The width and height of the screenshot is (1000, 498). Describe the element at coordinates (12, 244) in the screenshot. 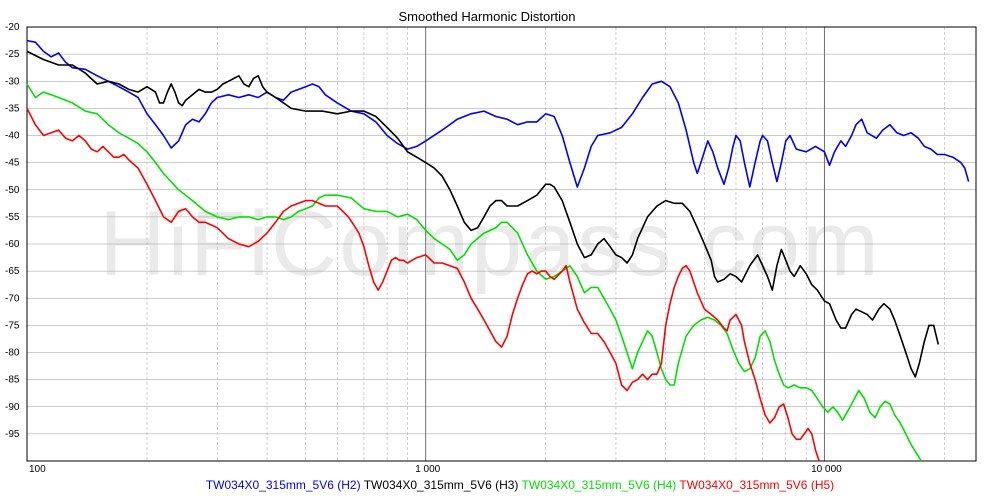

I see `y-tick-label: -60` at that location.